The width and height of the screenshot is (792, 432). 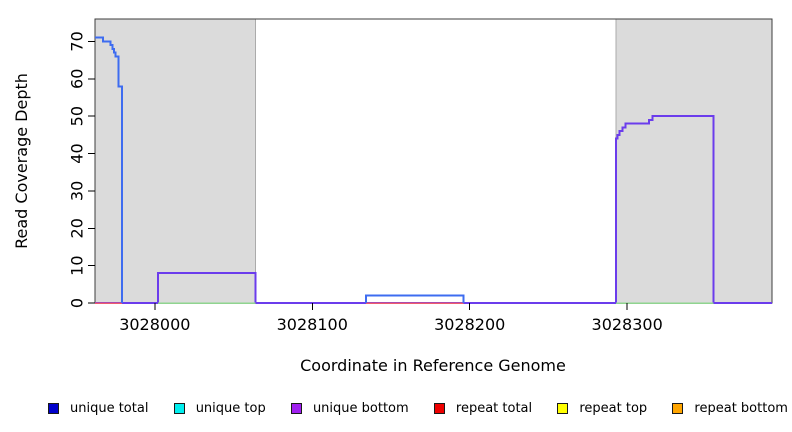 I want to click on x-tick-label: 3028000, so click(x=154, y=324).